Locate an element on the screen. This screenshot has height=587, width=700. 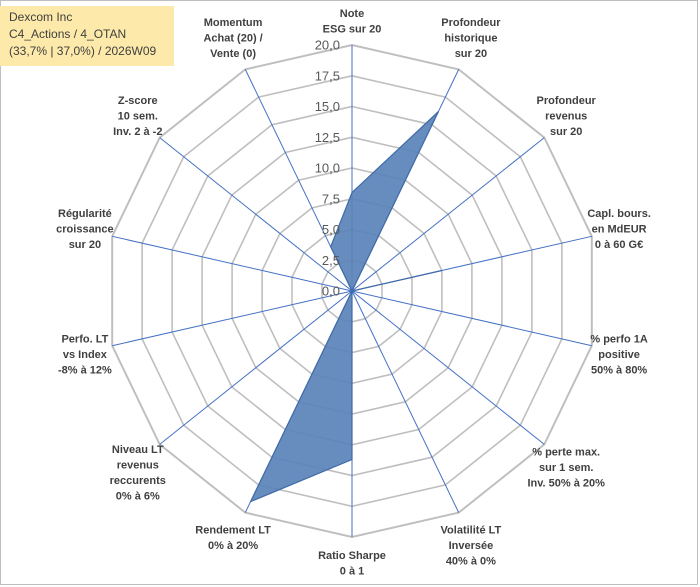
axis-label-line: ESG sur 20 is located at coordinates (352, 30).